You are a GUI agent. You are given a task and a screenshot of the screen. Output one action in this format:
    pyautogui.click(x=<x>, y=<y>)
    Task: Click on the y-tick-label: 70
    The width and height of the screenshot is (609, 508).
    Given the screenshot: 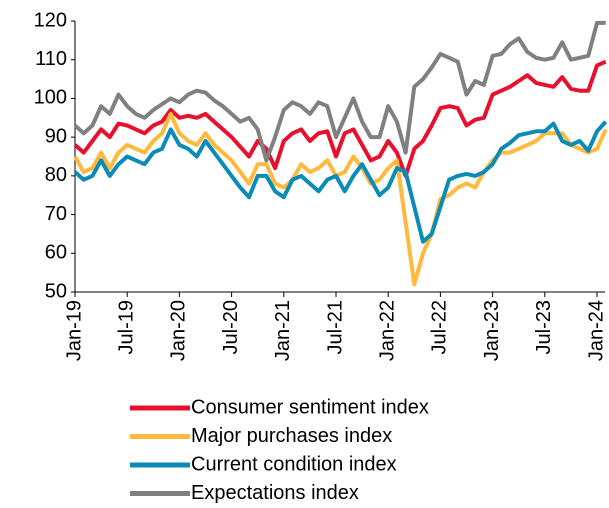 What is the action you would take?
    pyautogui.click(x=56, y=214)
    